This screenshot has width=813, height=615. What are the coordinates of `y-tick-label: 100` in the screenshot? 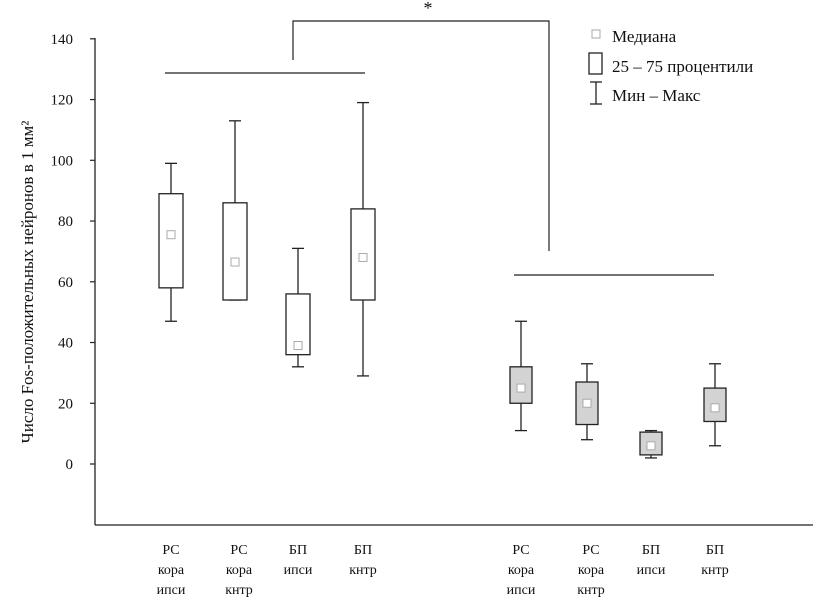 It's located at (62, 161).